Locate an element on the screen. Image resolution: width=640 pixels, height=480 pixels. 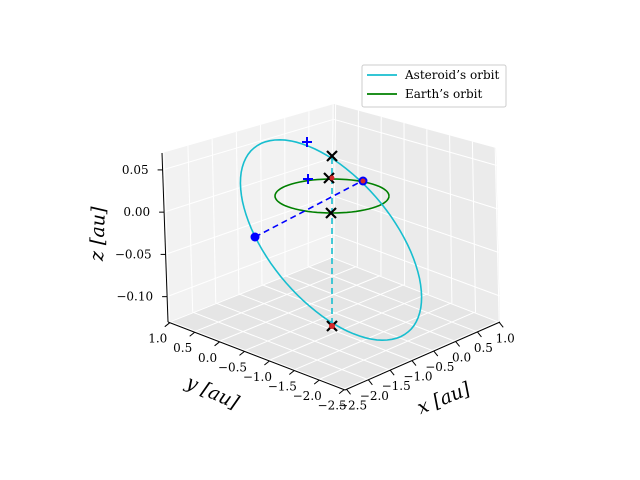
y-tick-label: −1.0 is located at coordinates (257, 377).